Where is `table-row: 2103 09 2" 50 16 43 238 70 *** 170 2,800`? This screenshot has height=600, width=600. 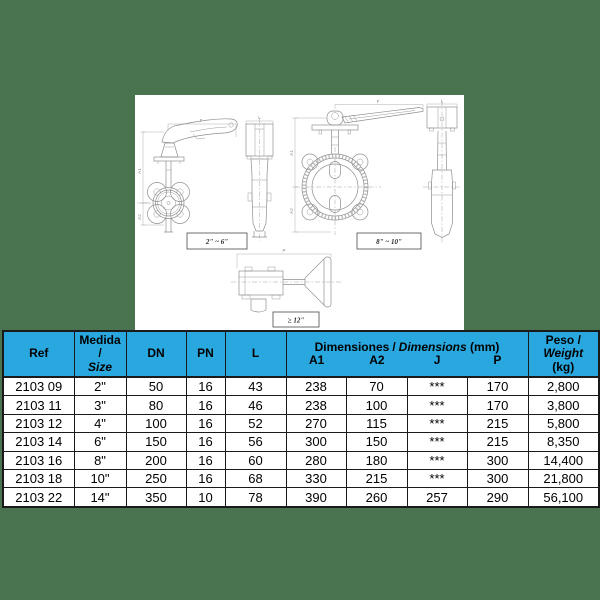 table-row: 2103 09 2" 50 16 43 238 70 *** 170 2,800 is located at coordinates (301, 386).